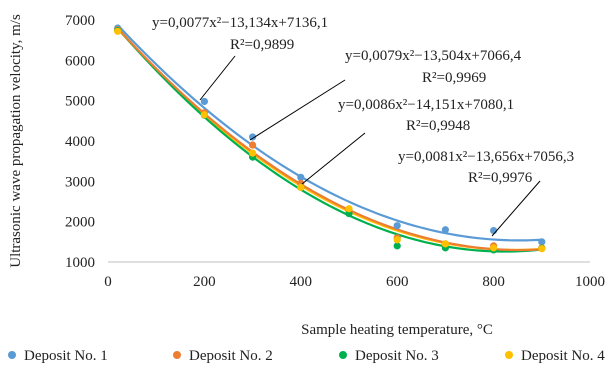 Image resolution: width=615 pixels, height=365 pixels. What do you see at coordinates (433, 56) in the screenshot?
I see `trend-equation-series-2: y=0,0079x²−13,504x+7066,4` at bounding box center [433, 56].